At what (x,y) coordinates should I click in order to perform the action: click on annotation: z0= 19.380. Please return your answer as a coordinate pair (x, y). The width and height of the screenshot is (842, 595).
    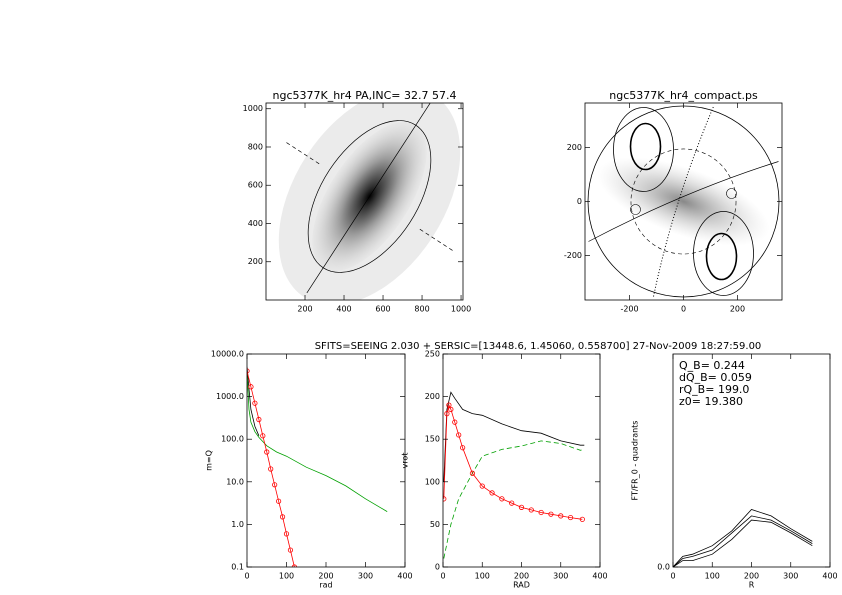
    Looking at the image, I should click on (711, 401).